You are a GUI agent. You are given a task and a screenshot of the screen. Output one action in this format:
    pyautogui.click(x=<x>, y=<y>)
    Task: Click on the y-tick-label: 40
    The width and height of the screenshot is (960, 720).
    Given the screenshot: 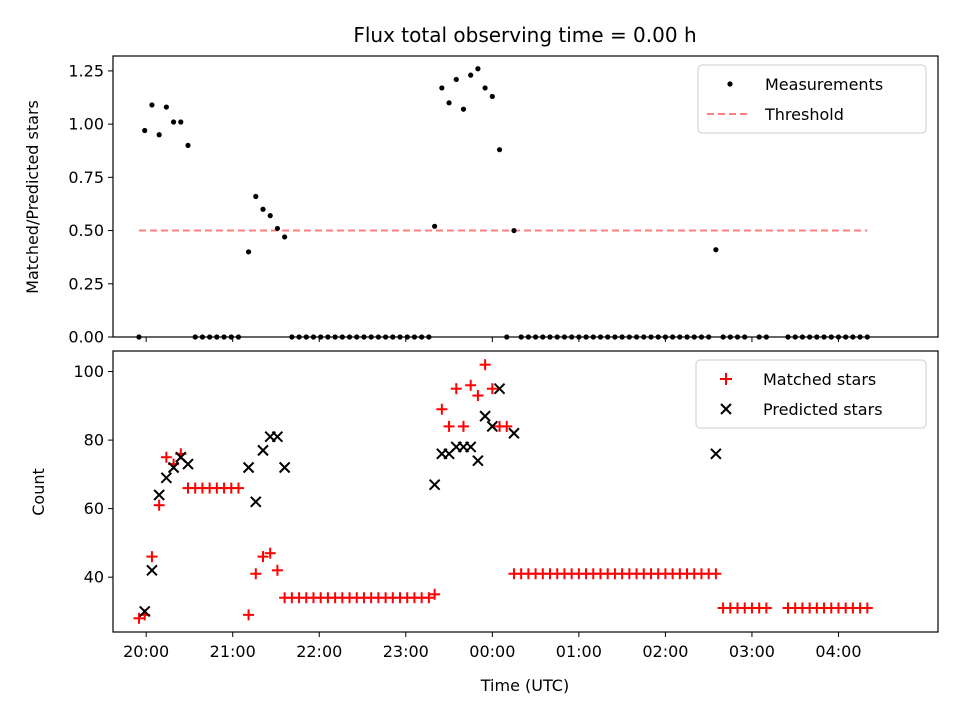 What is the action you would take?
    pyautogui.click(x=94, y=577)
    